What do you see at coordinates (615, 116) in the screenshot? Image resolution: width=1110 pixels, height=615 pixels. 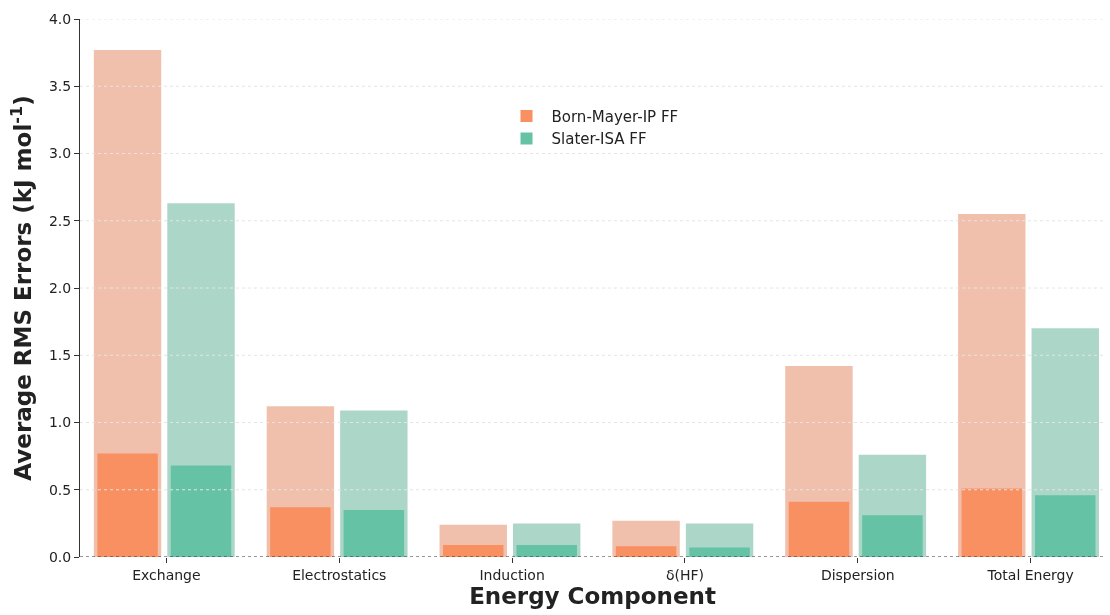 I see `legend-label: Born-Mayer-IP FF` at bounding box center [615, 116].